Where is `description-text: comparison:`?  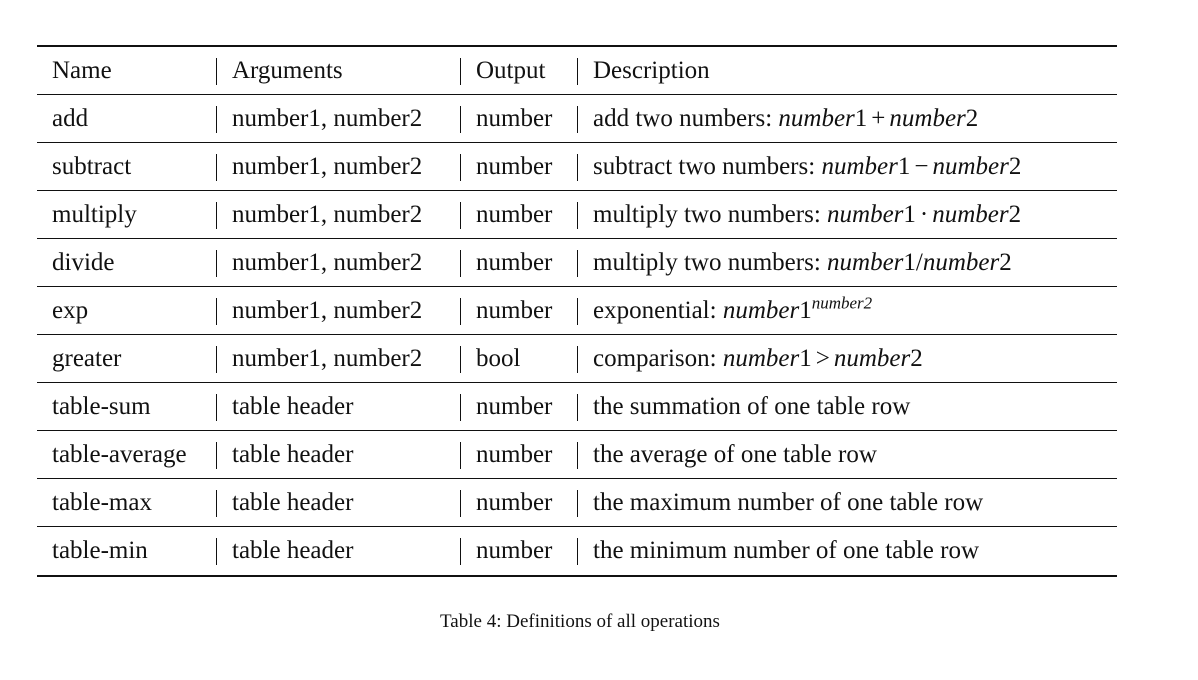
description-text: comparison: is located at coordinates (655, 358).